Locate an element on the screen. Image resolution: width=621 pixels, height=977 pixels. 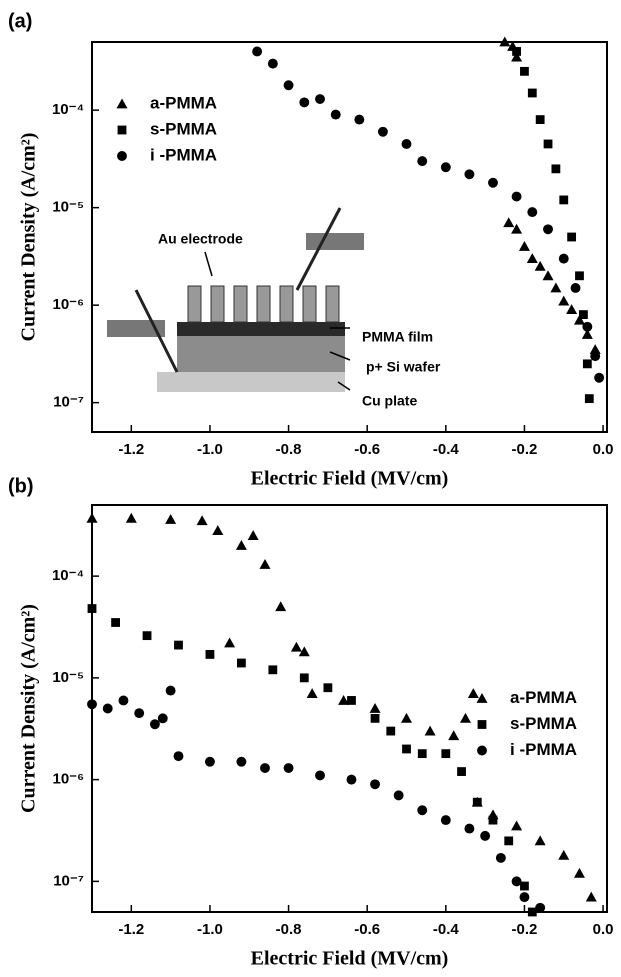
annotation: p+ Si wafer is located at coordinates (403, 367).